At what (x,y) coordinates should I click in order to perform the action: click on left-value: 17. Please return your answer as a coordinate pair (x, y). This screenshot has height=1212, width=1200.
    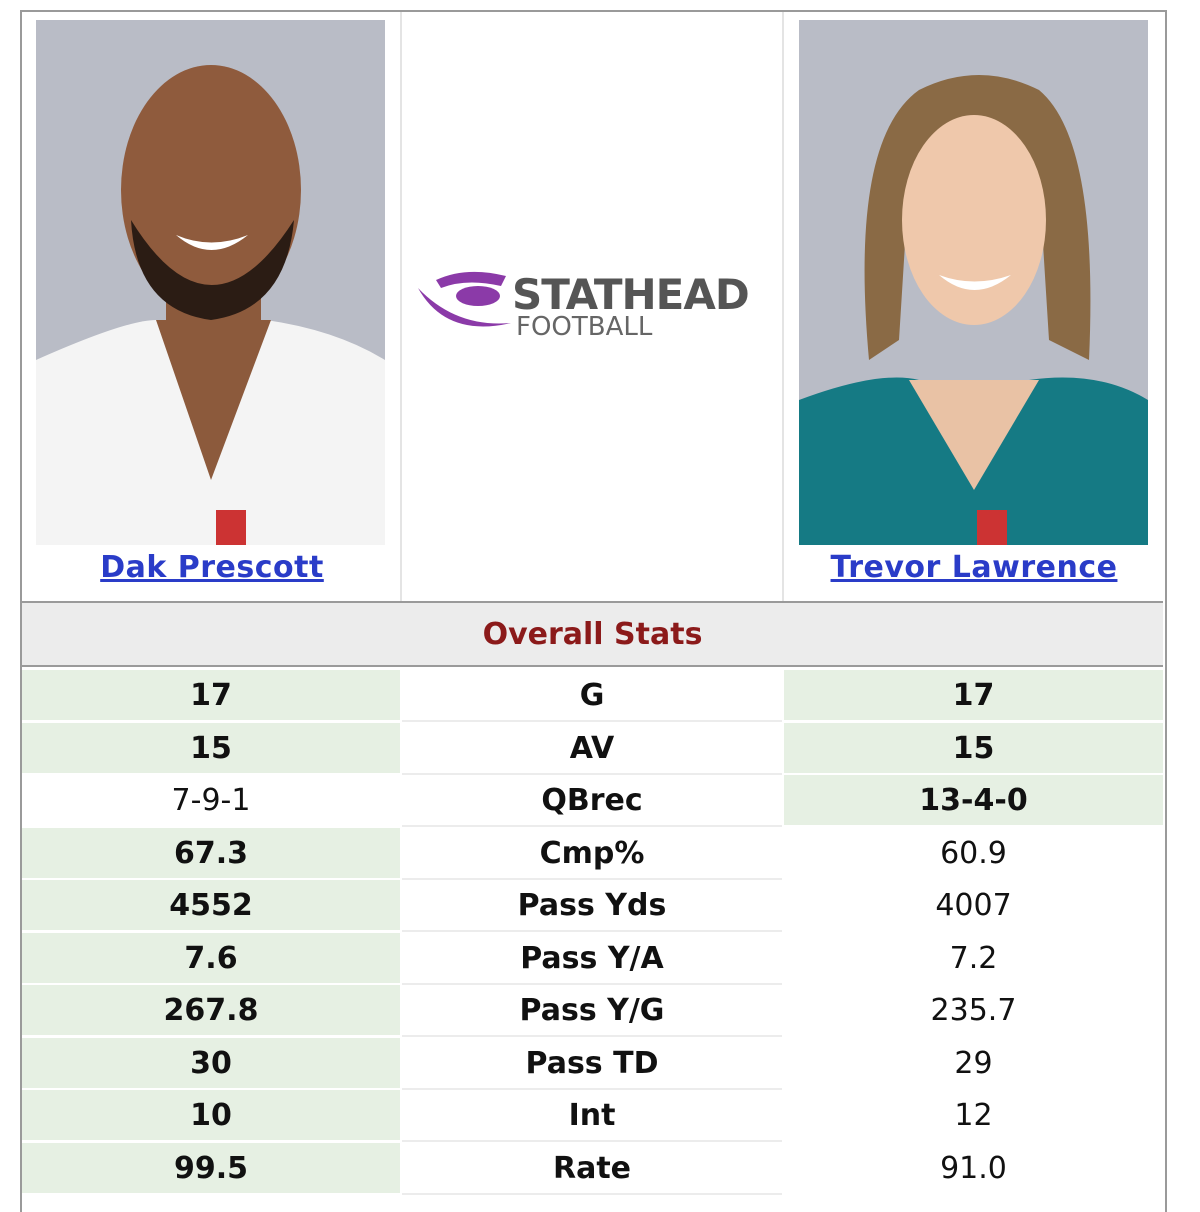
    Looking at the image, I should click on (211, 695).